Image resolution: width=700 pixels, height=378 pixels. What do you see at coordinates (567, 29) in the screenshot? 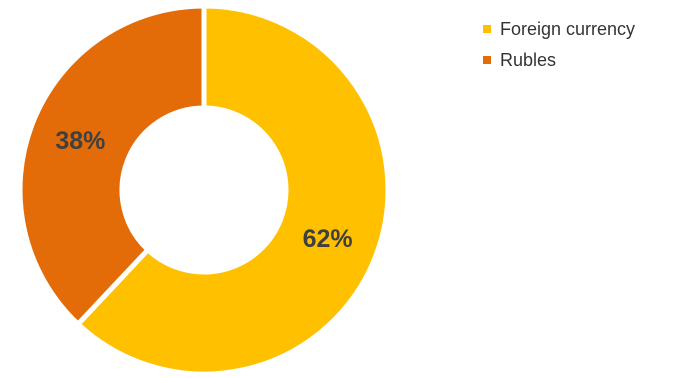
I see `legend-label-foreign-currency: Foreign currency` at bounding box center [567, 29].